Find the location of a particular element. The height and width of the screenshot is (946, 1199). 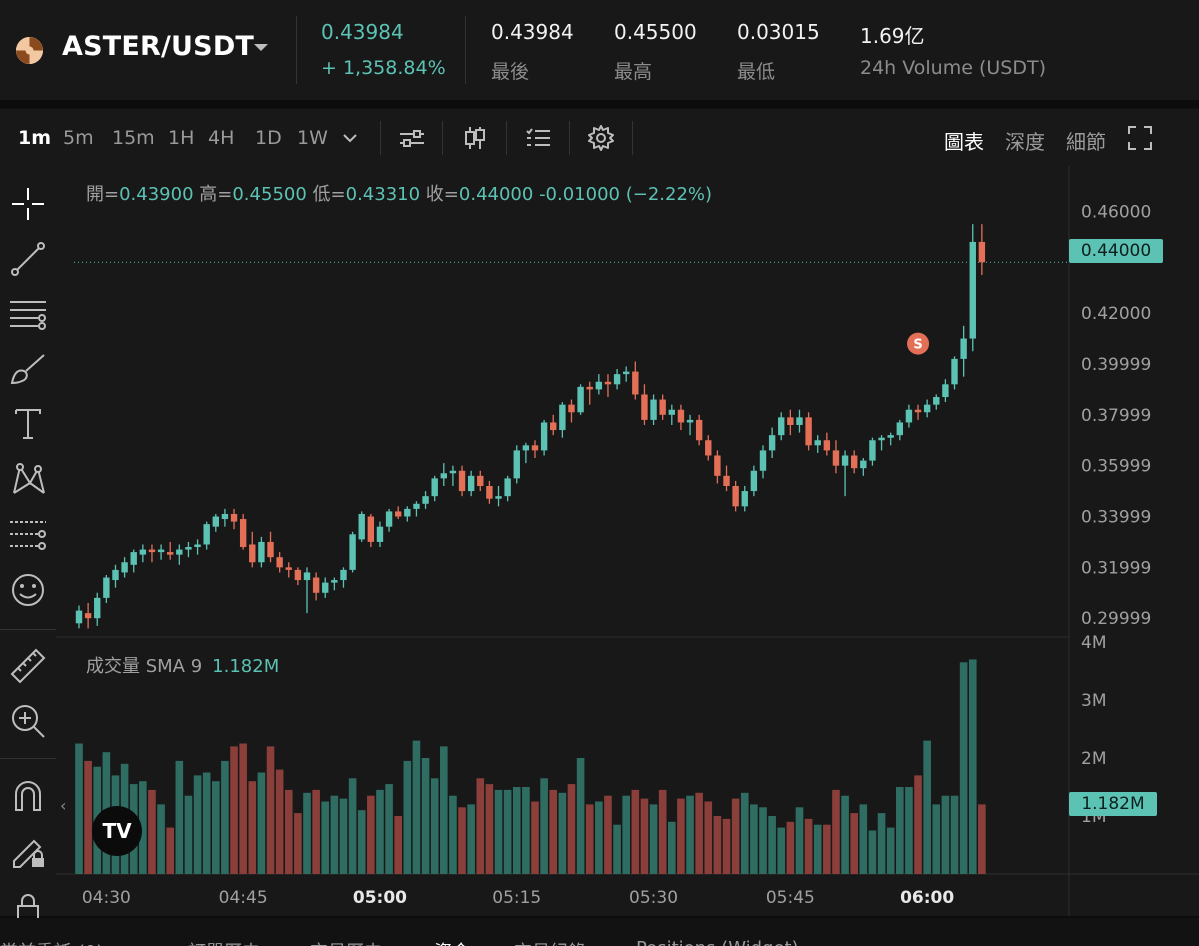

text-icon is located at coordinates (28, 424).